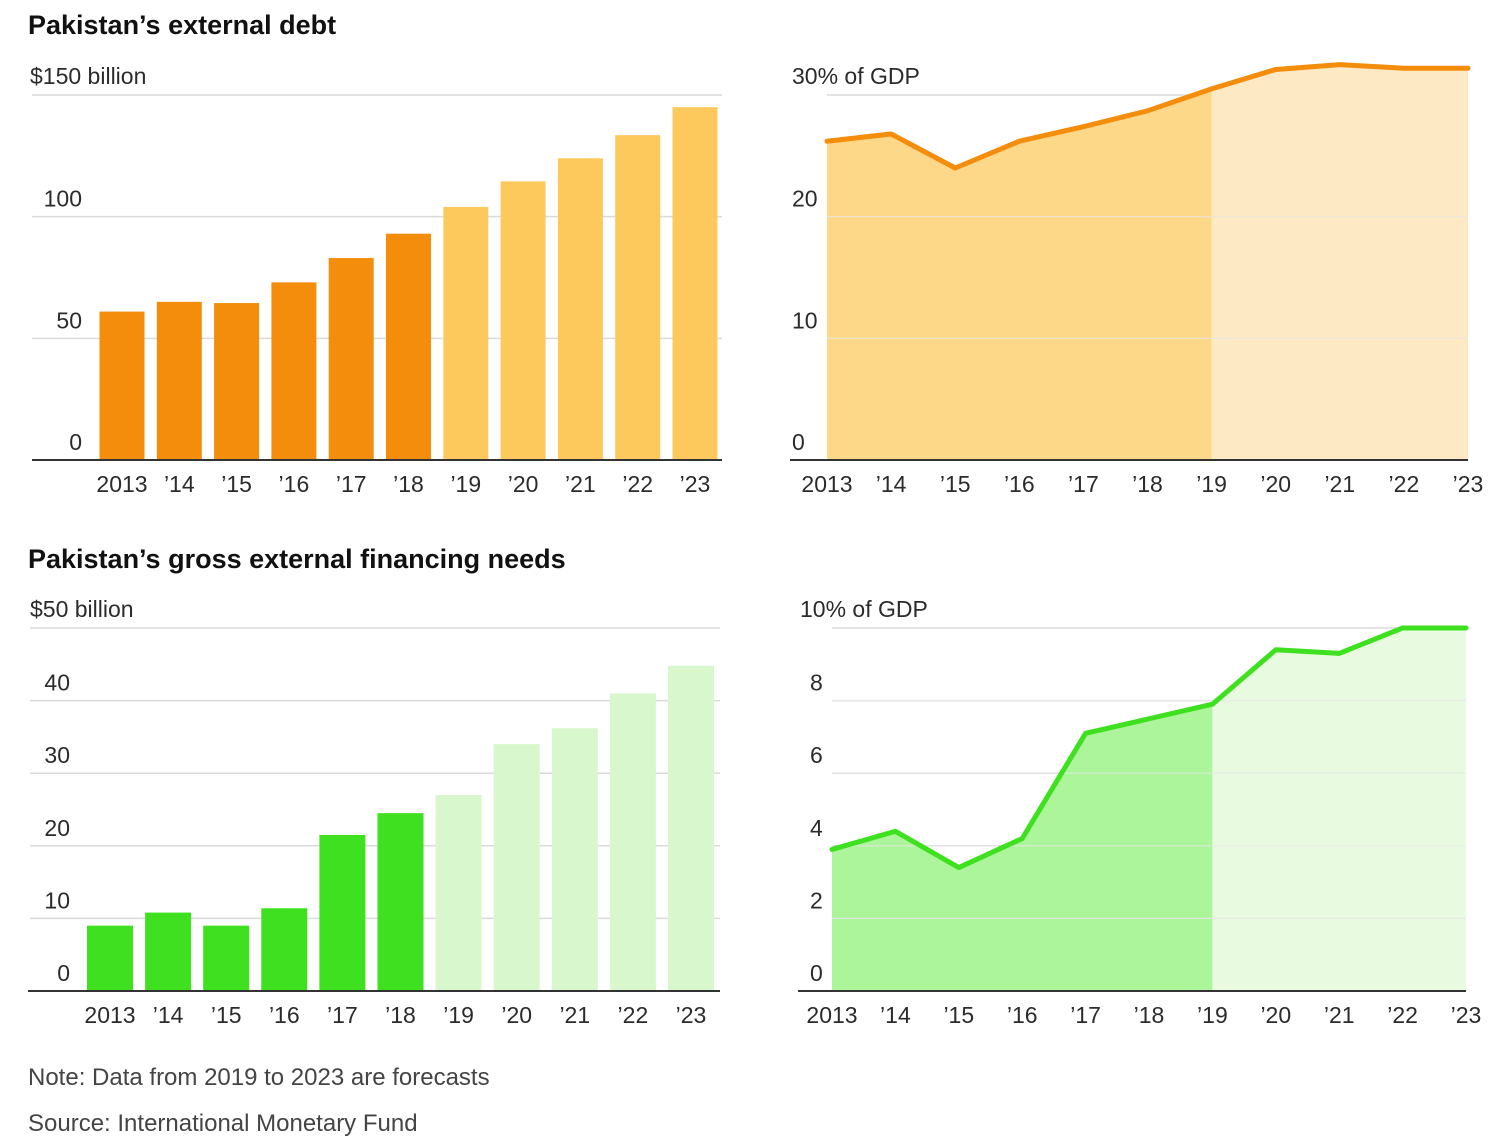 The image size is (1502, 1144). What do you see at coordinates (864, 609) in the screenshot?
I see `y-tick-label: 10% of GDP` at bounding box center [864, 609].